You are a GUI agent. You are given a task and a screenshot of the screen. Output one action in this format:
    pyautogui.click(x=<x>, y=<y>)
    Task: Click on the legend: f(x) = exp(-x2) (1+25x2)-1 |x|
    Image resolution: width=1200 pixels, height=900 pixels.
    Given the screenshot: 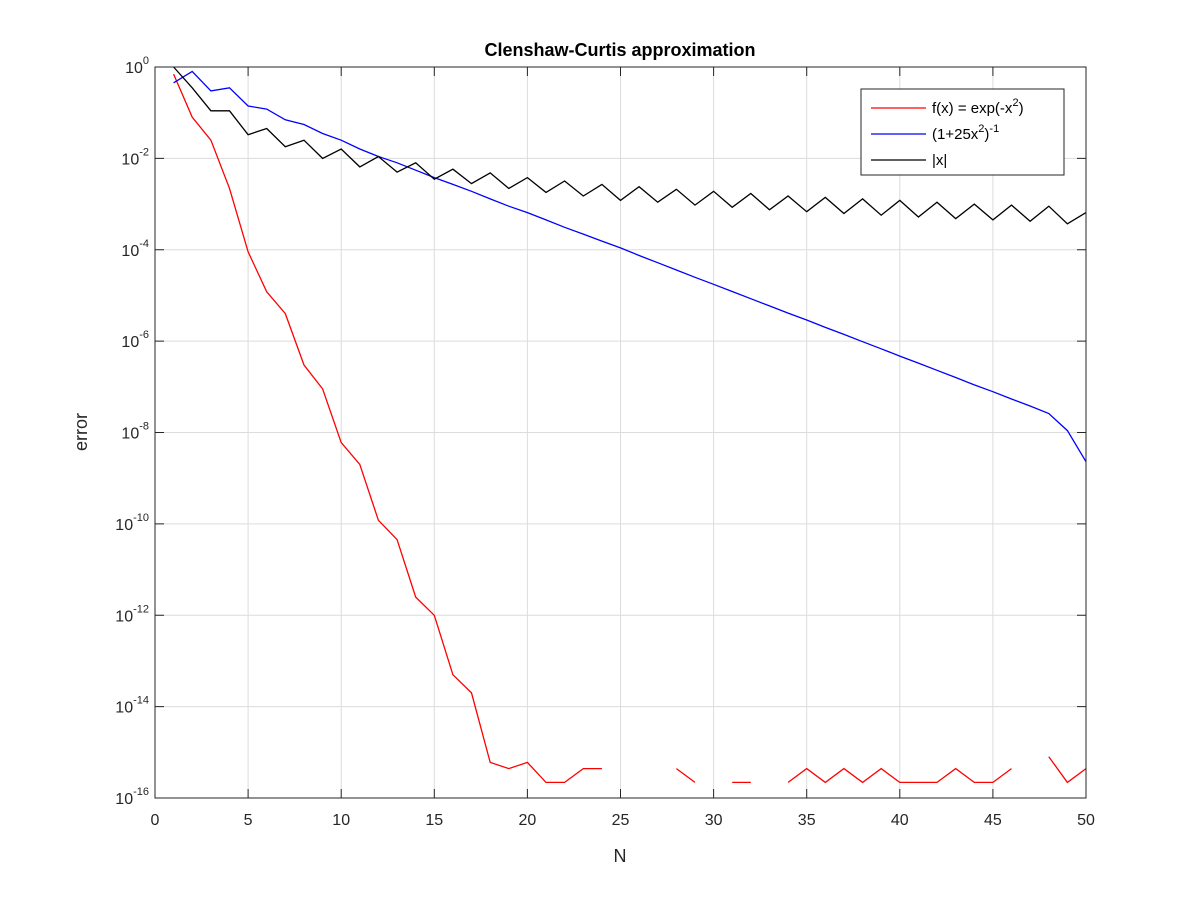 What is the action you would take?
    pyautogui.click(x=962, y=132)
    